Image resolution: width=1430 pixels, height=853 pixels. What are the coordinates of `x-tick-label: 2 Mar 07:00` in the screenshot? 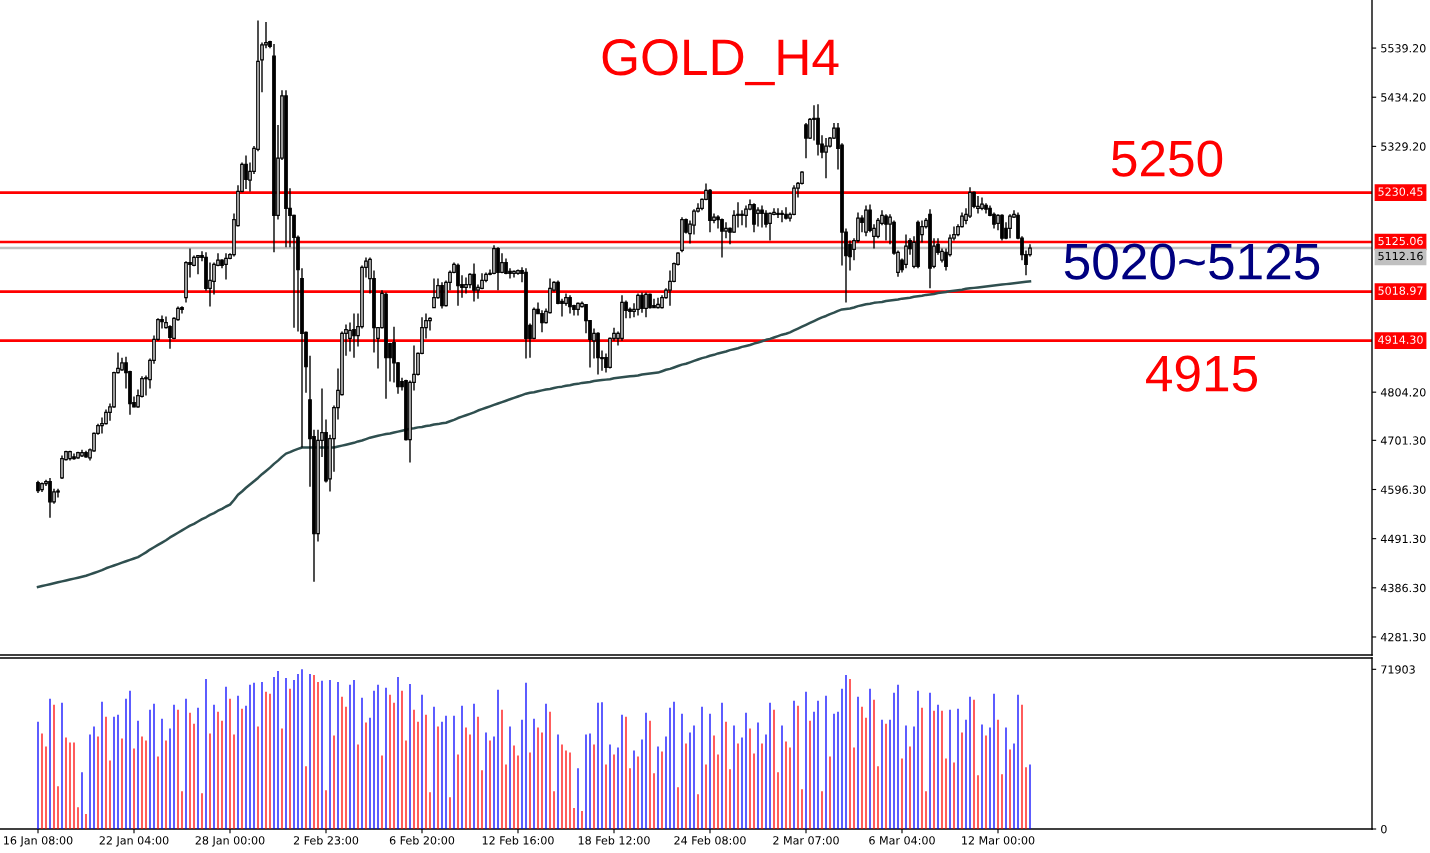 It's located at (806, 840).